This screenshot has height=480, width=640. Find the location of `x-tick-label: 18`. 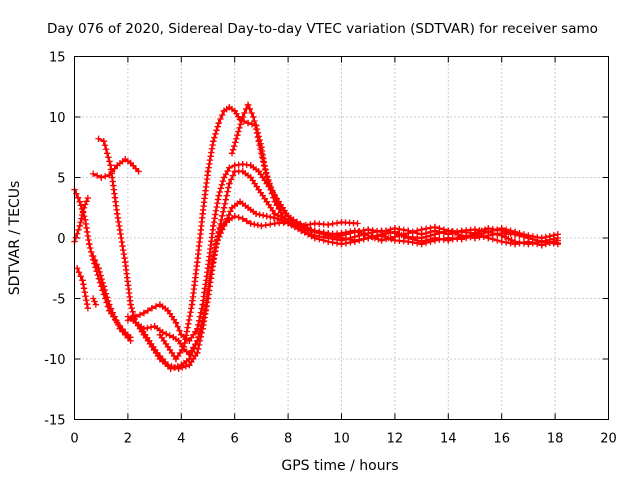

x-tick-label: 18 is located at coordinates (555, 439).